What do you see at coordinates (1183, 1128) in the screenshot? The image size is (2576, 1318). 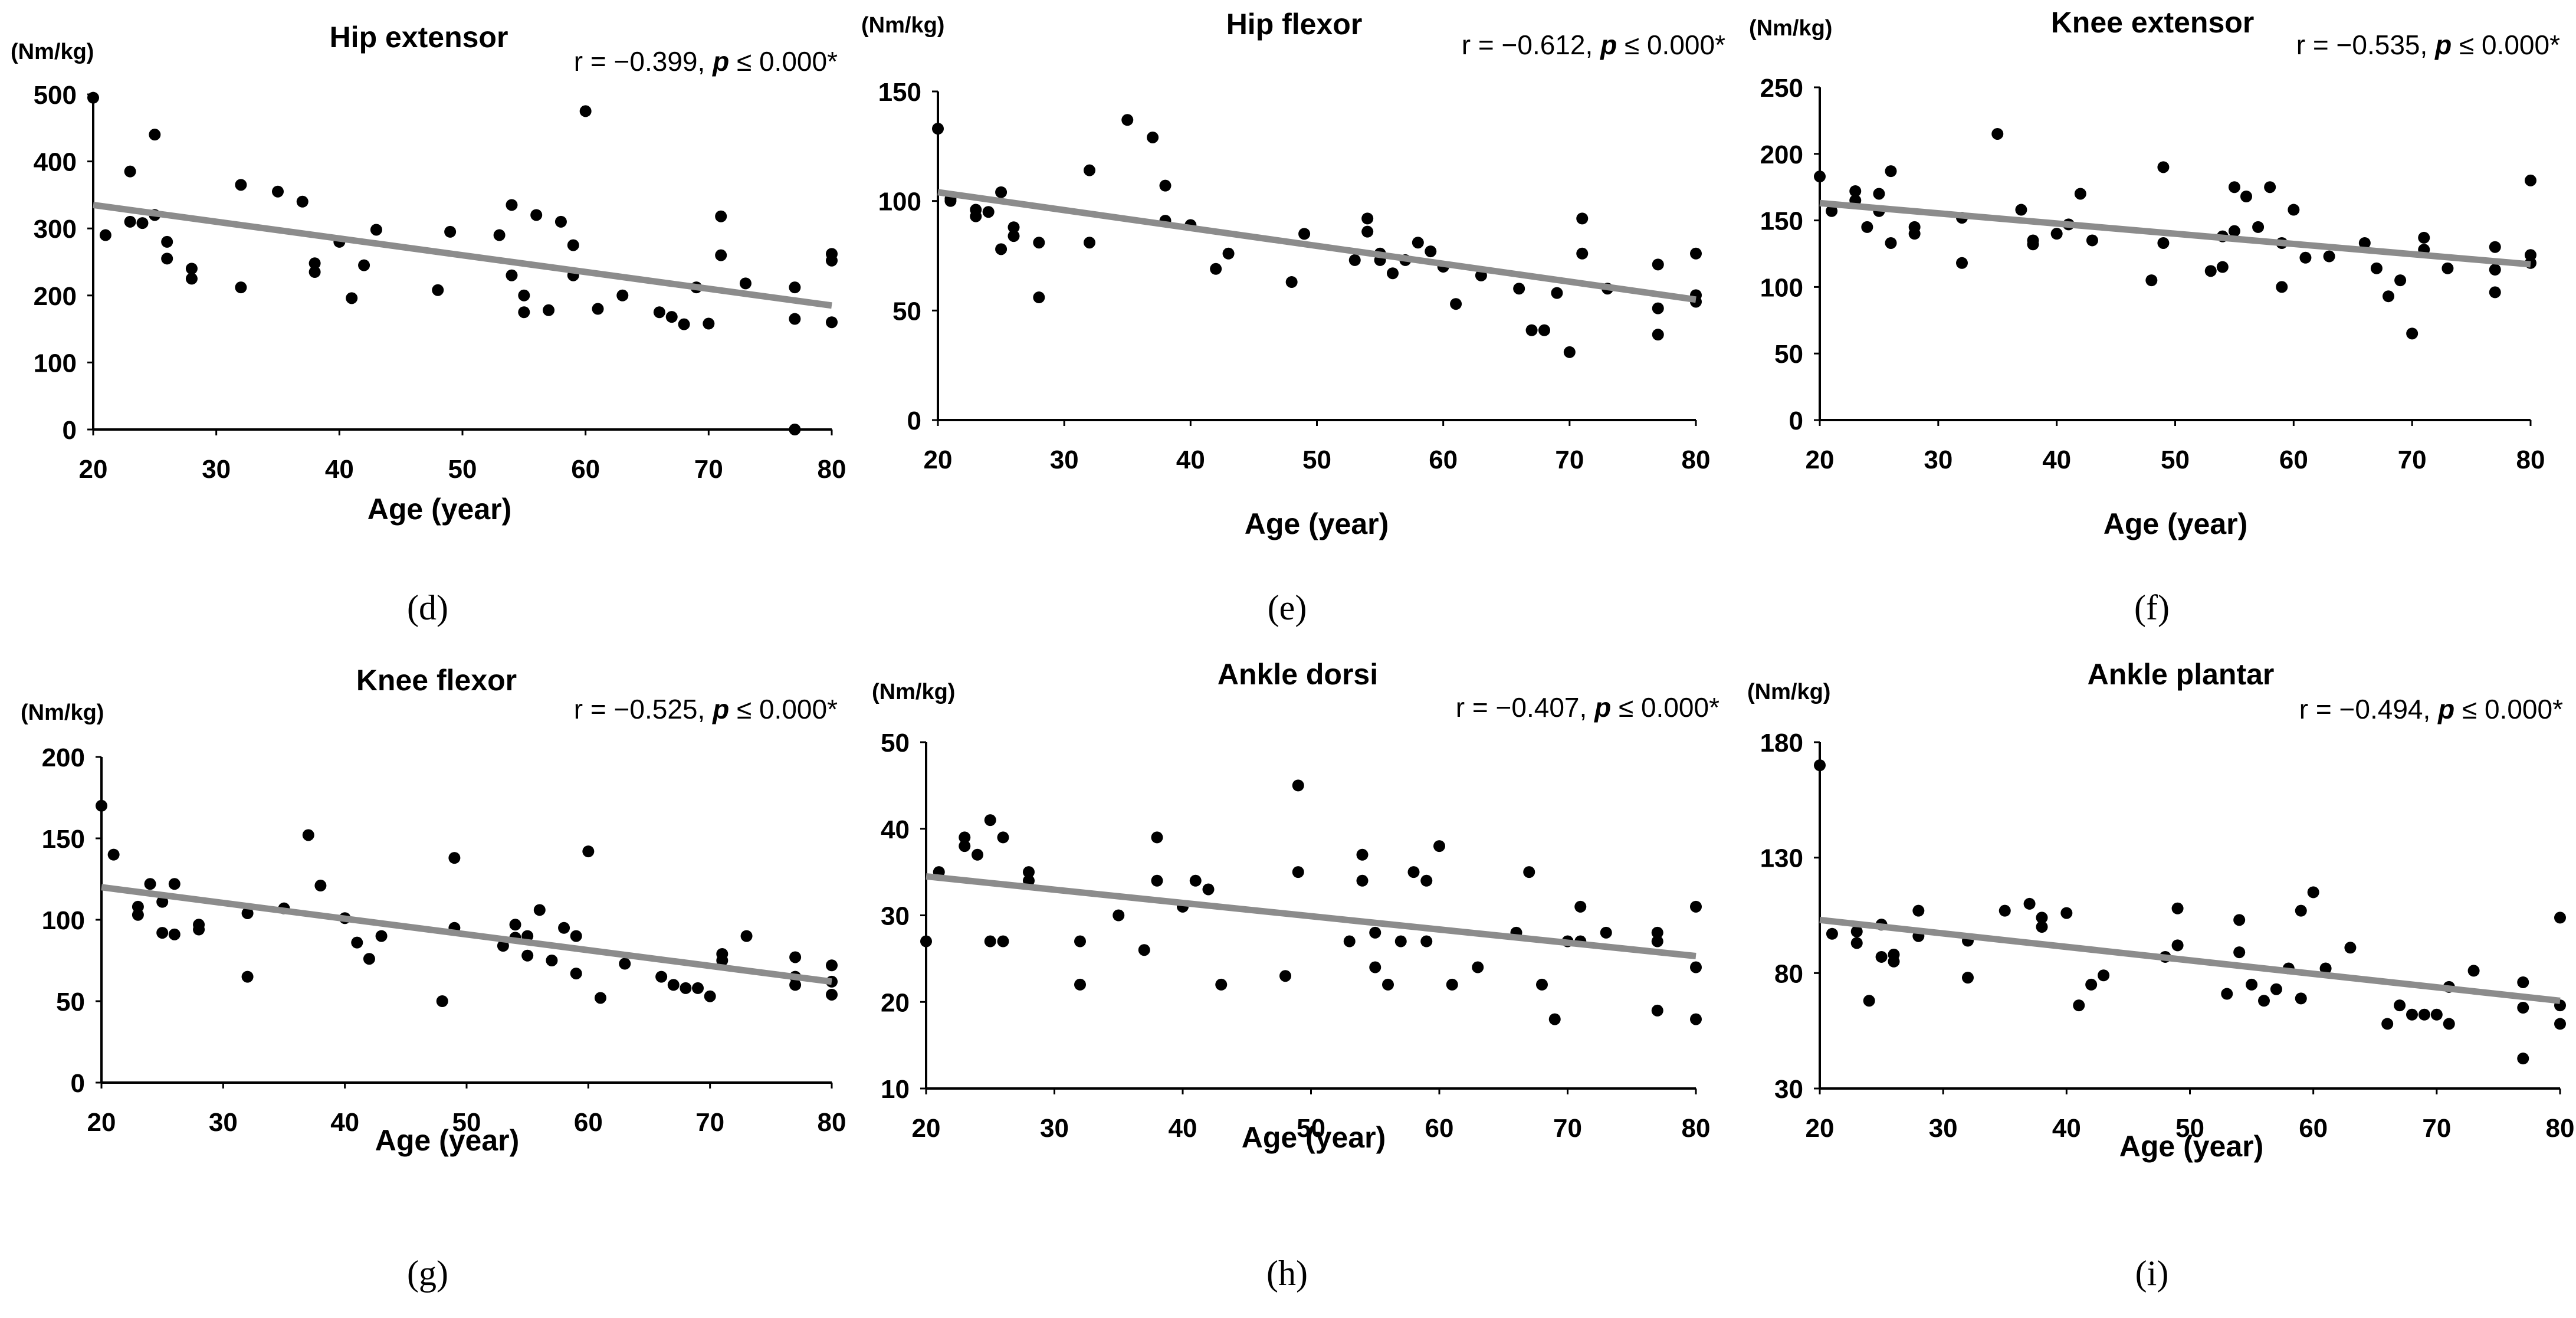 I see `x-tick-label: 40` at bounding box center [1183, 1128].